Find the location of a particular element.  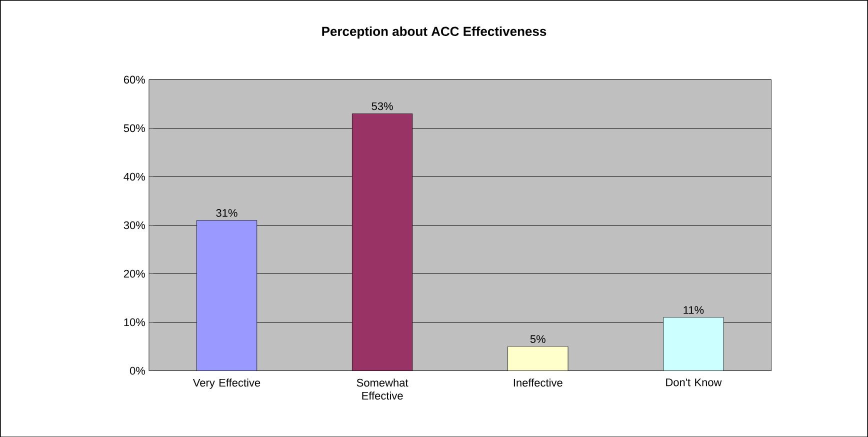

y-tick-label: 40% is located at coordinates (135, 176).